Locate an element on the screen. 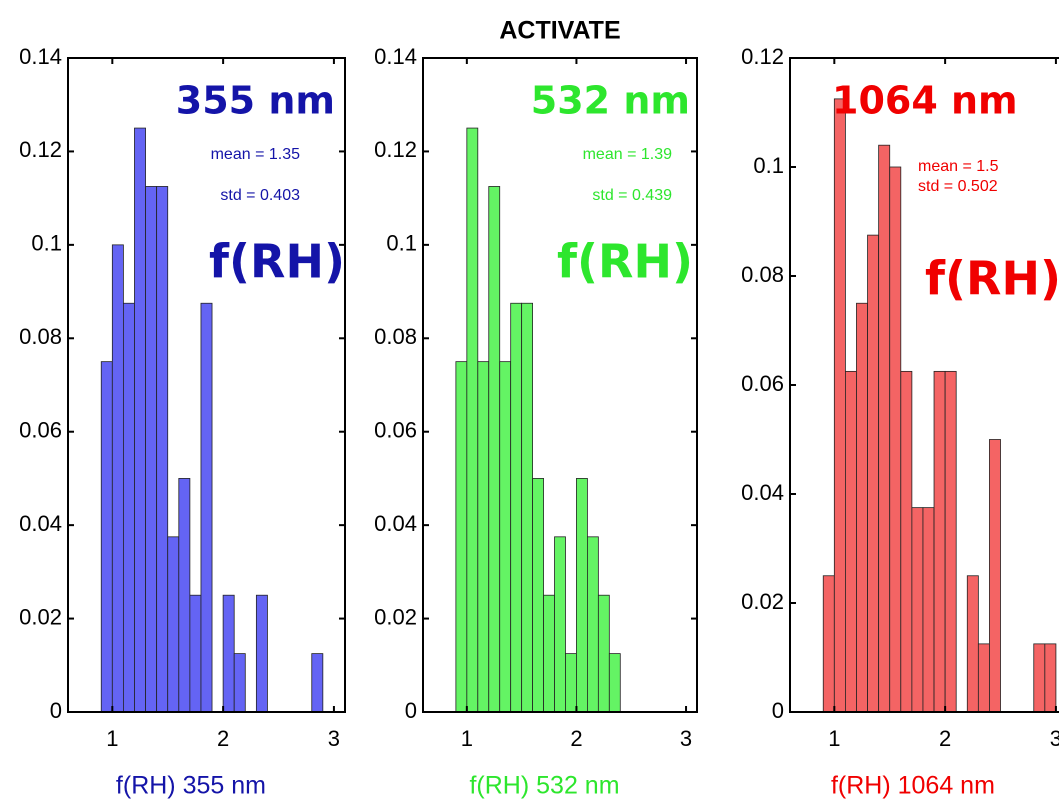 This screenshot has height=808, width=1059. std-label: std = 0.439 is located at coordinates (632, 195).